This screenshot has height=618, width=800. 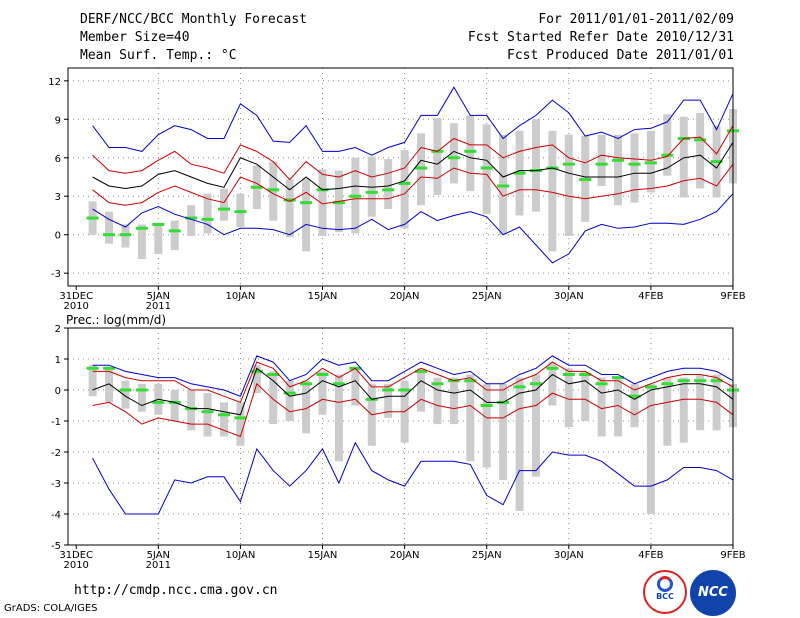 I want to click on temp-x-tick-label: 31DEC, so click(x=76, y=296).